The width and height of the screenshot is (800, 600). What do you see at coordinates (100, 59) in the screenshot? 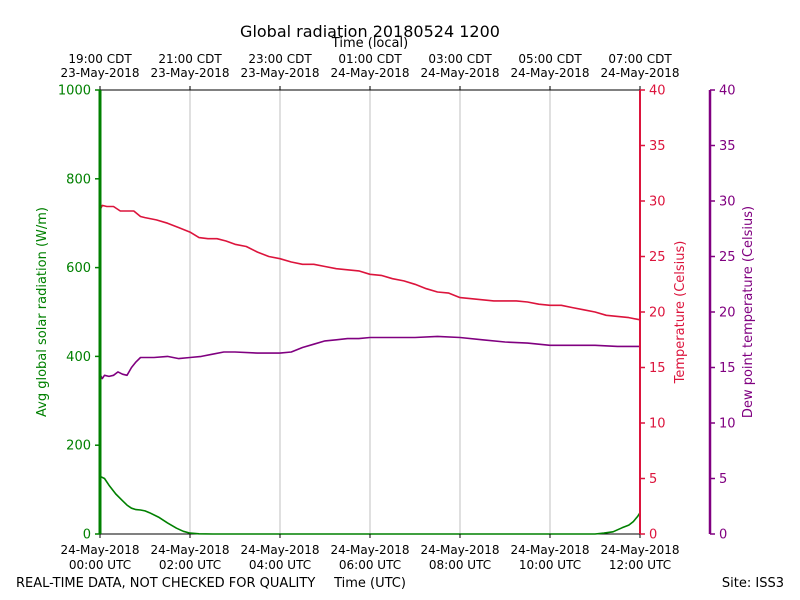
I see `top-tick-label-time: 19:00 CDT` at bounding box center [100, 59].